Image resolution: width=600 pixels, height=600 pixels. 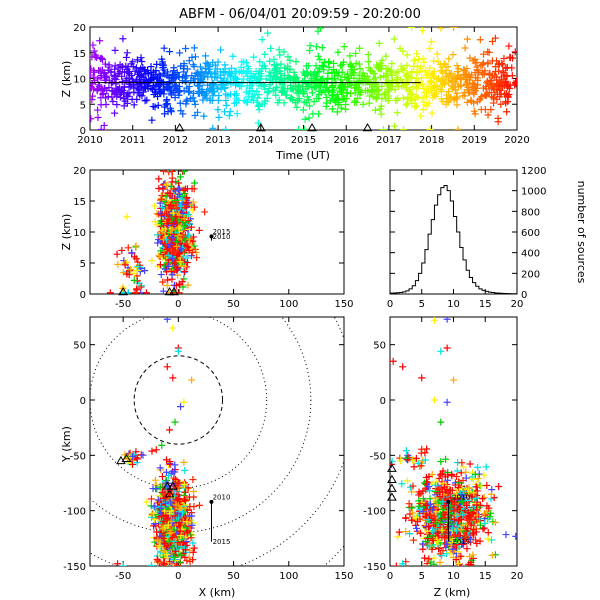 I want to click on x-tick-label: 10, so click(x=453, y=304).